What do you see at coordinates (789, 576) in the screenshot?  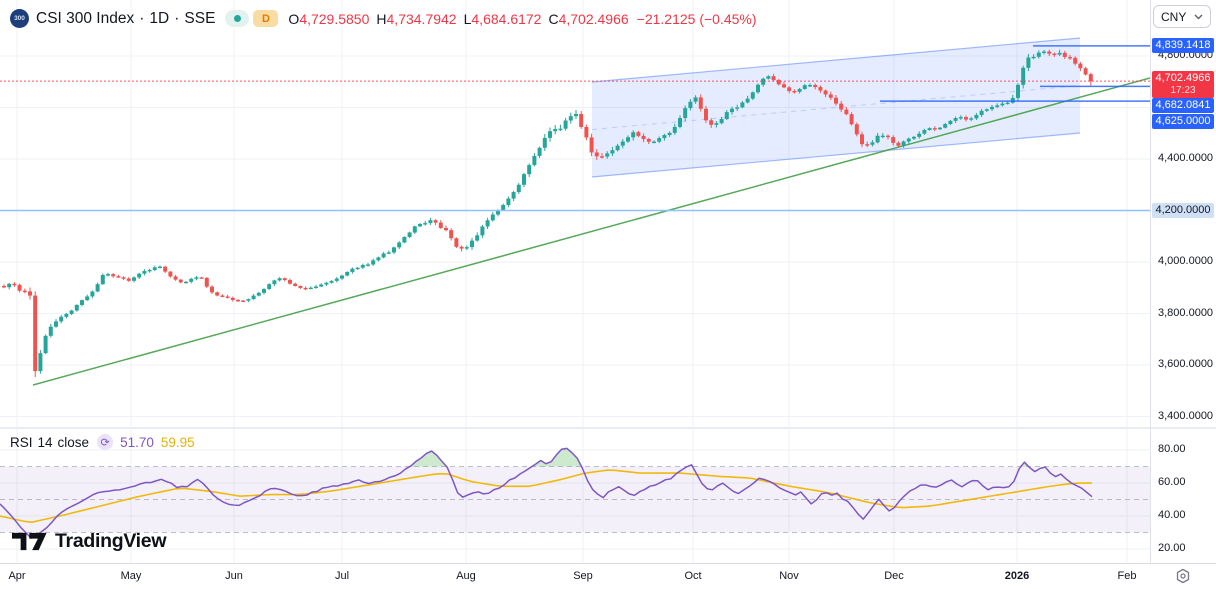 I see `time-tick-label: Nov` at bounding box center [789, 576].